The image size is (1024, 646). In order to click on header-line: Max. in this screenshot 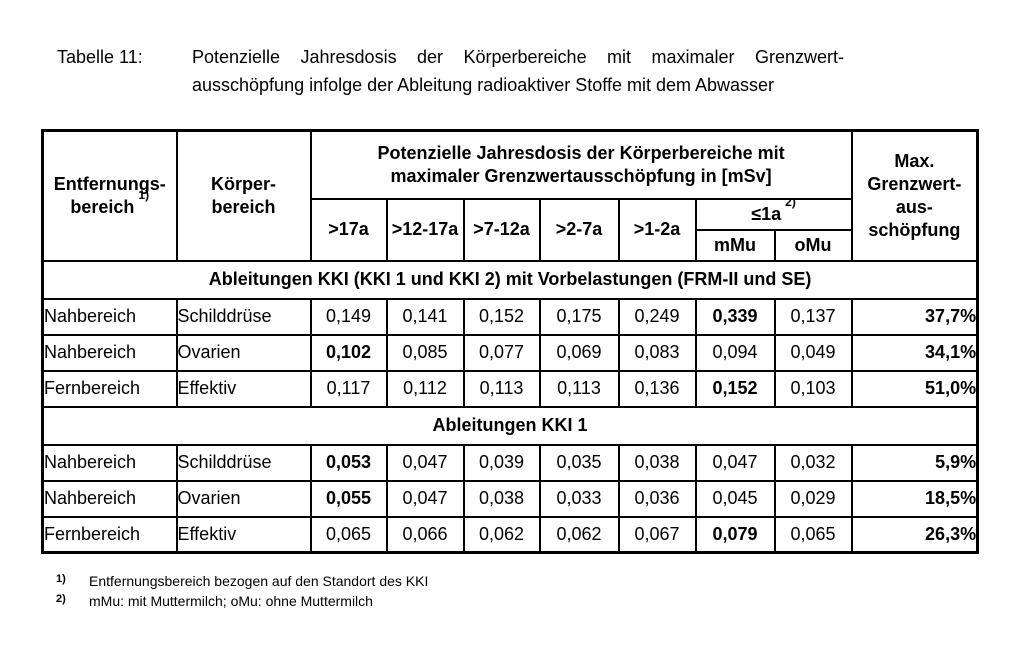, I will do `click(914, 160)`.